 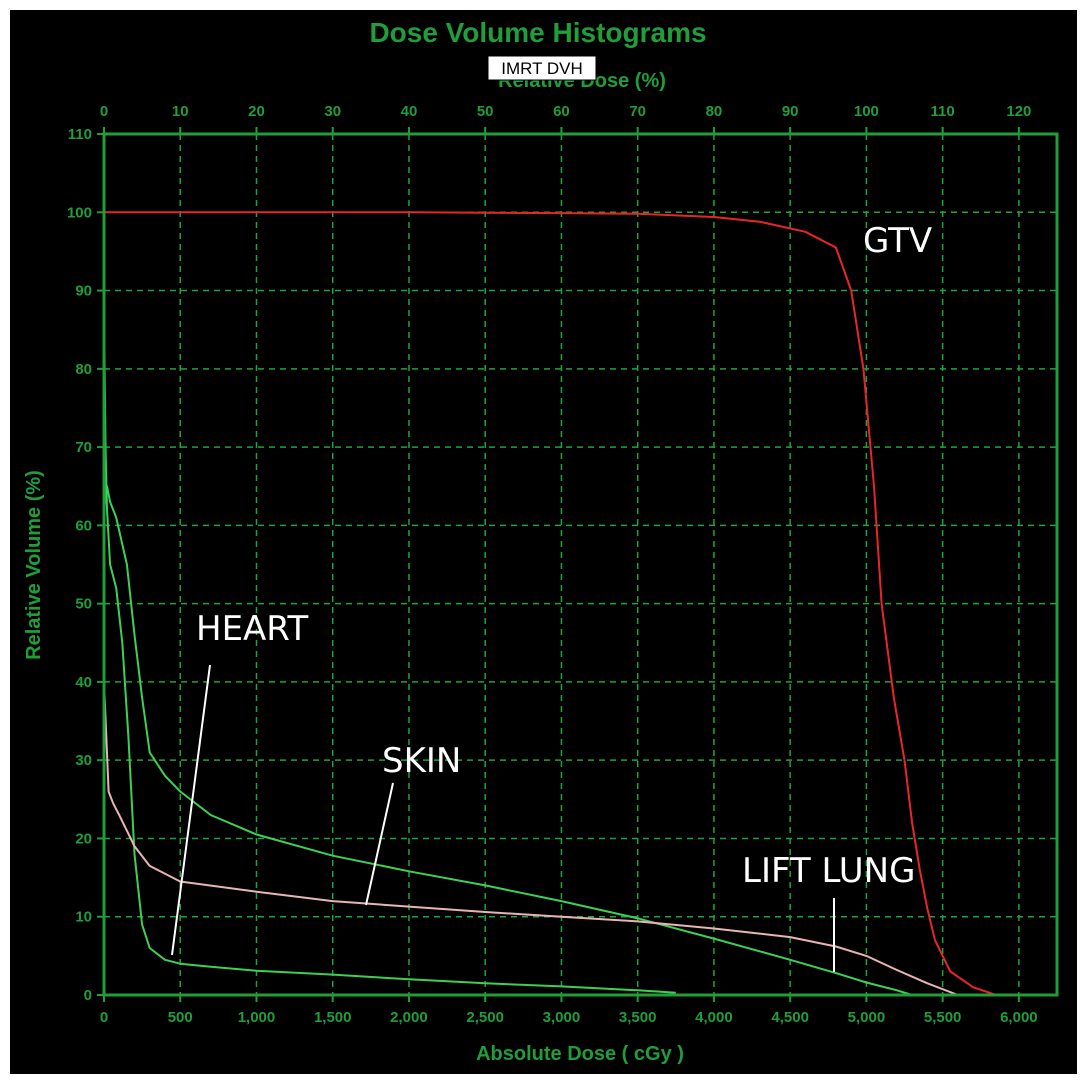 What do you see at coordinates (637, 111) in the screenshot?
I see `x2-tick-label: 70` at bounding box center [637, 111].